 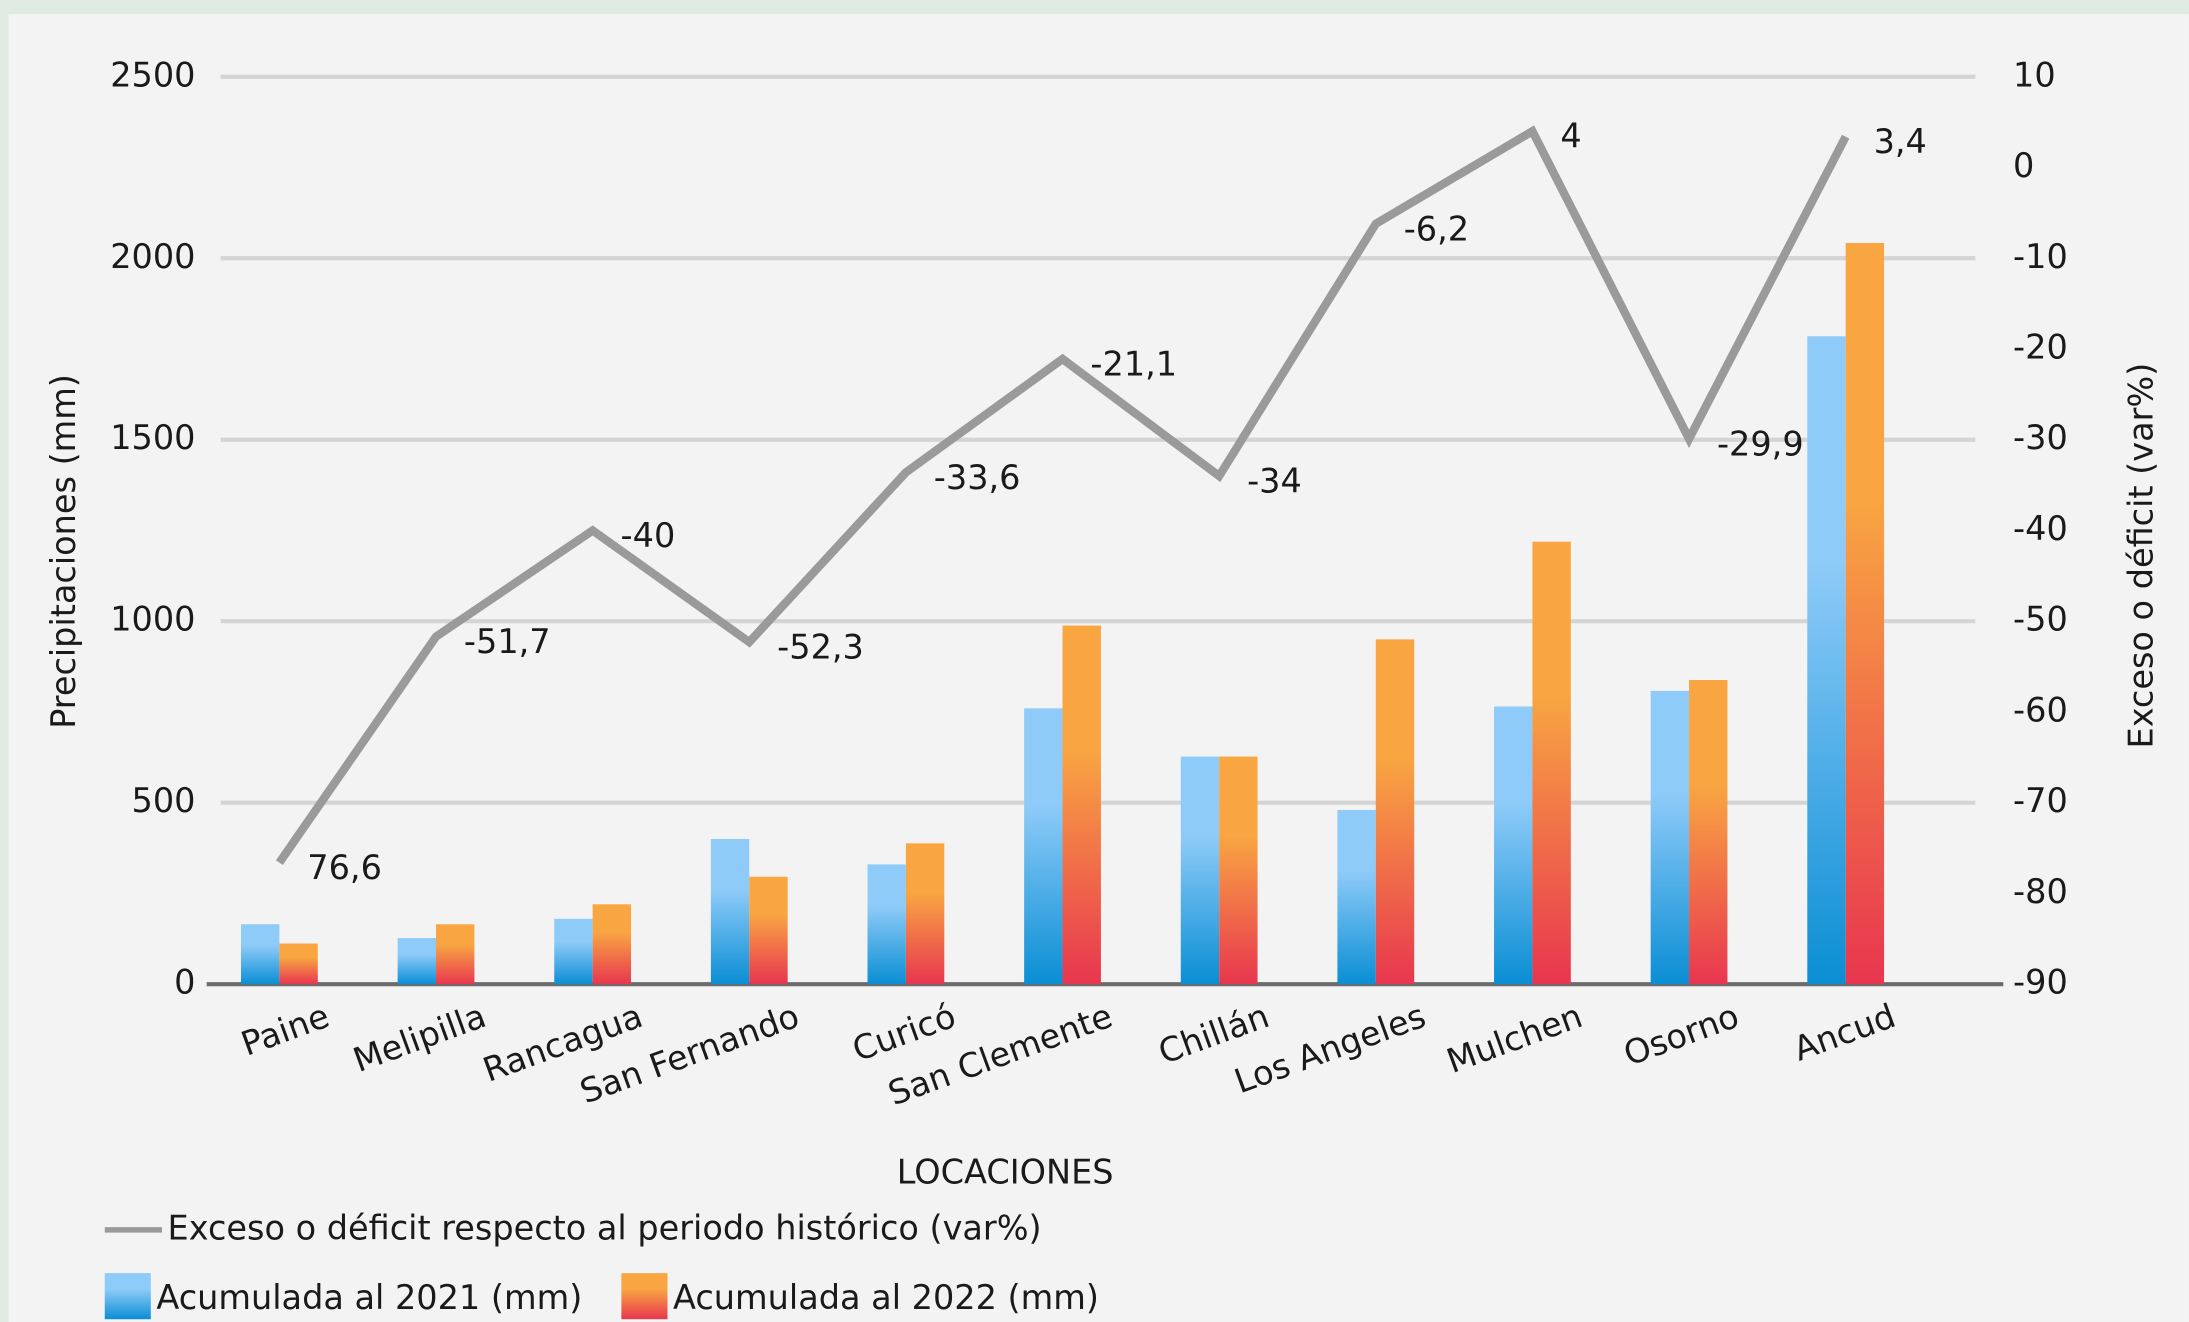 I want to click on y2-tick-label: -70, so click(x=2040, y=800).